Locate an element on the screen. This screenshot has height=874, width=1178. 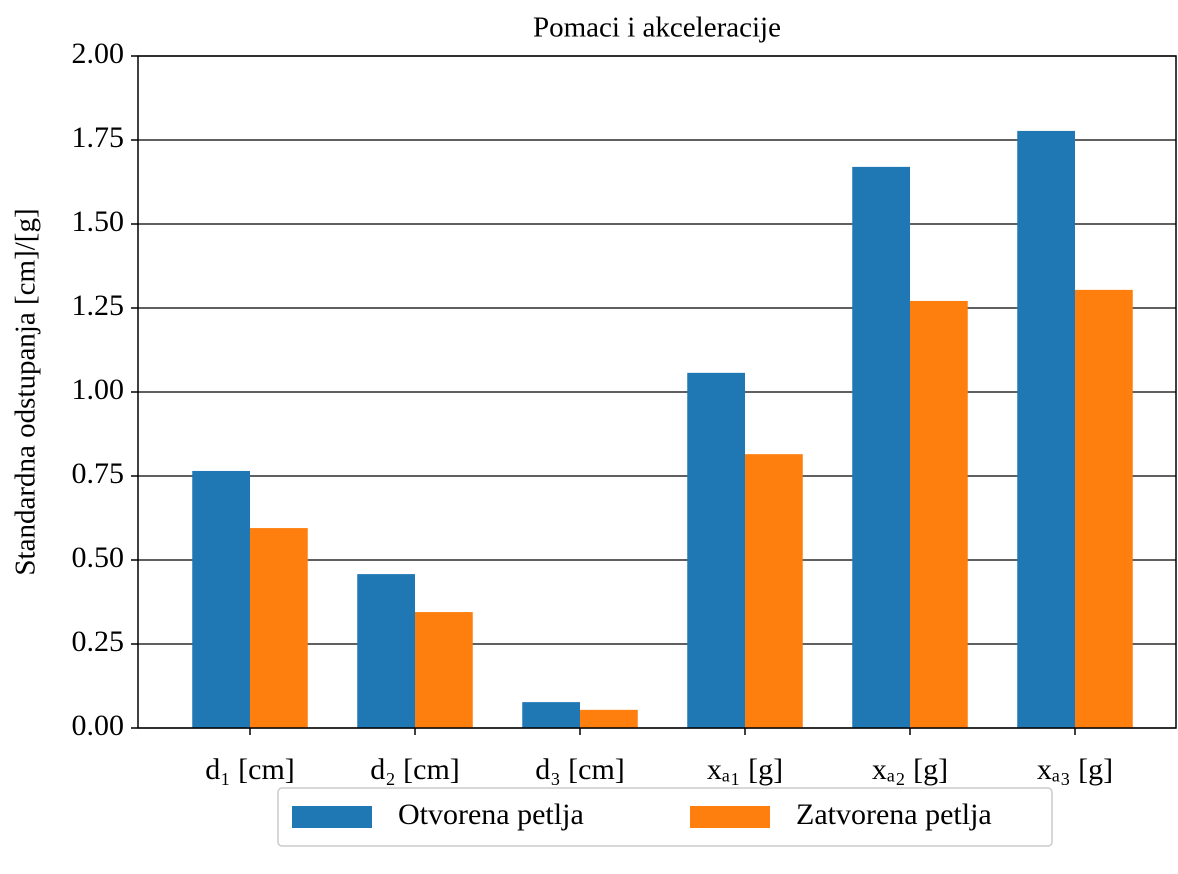
y-tick-label: 0.75 is located at coordinates (98, 473).